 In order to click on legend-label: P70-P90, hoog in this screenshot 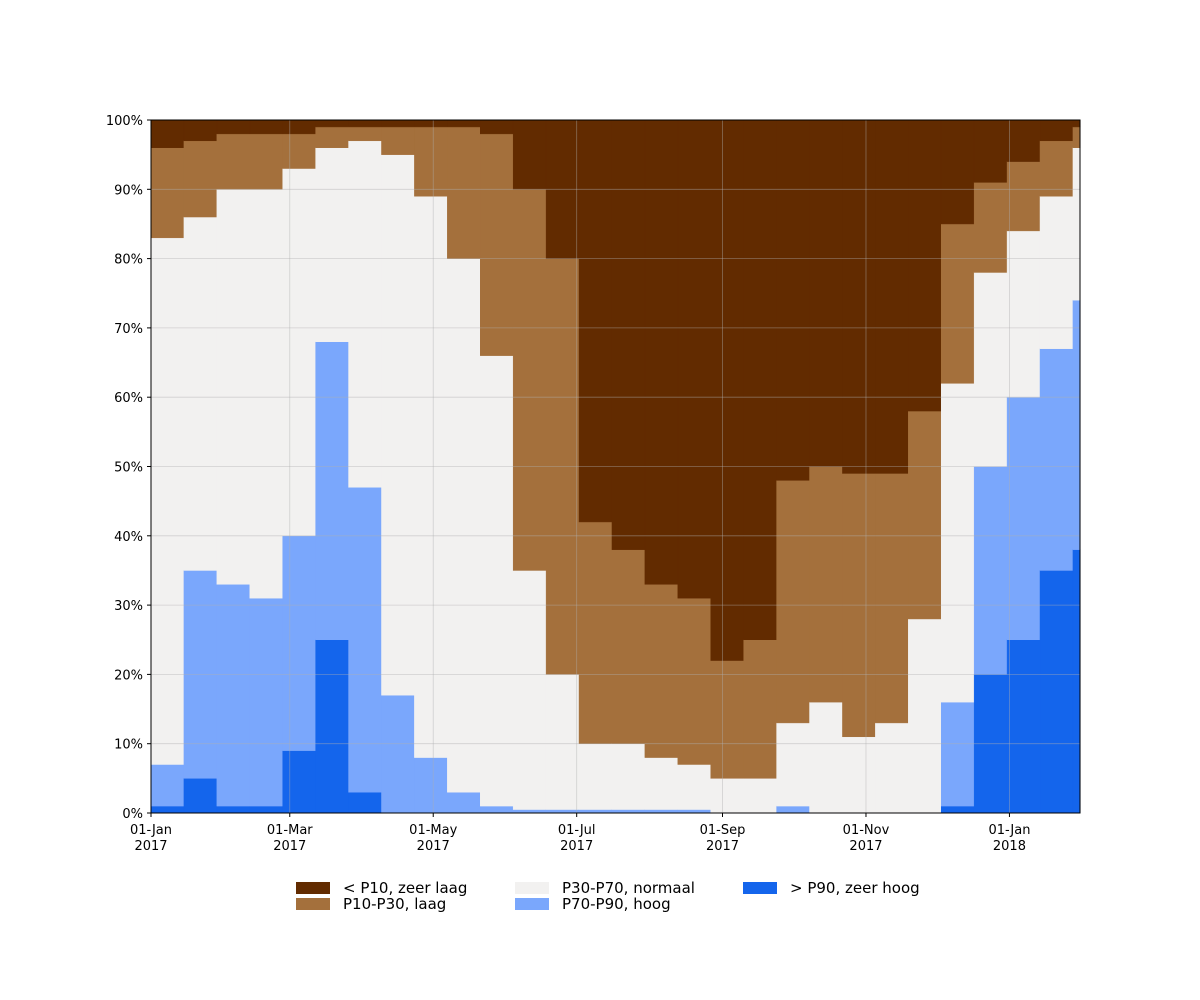, I will do `click(616, 904)`.